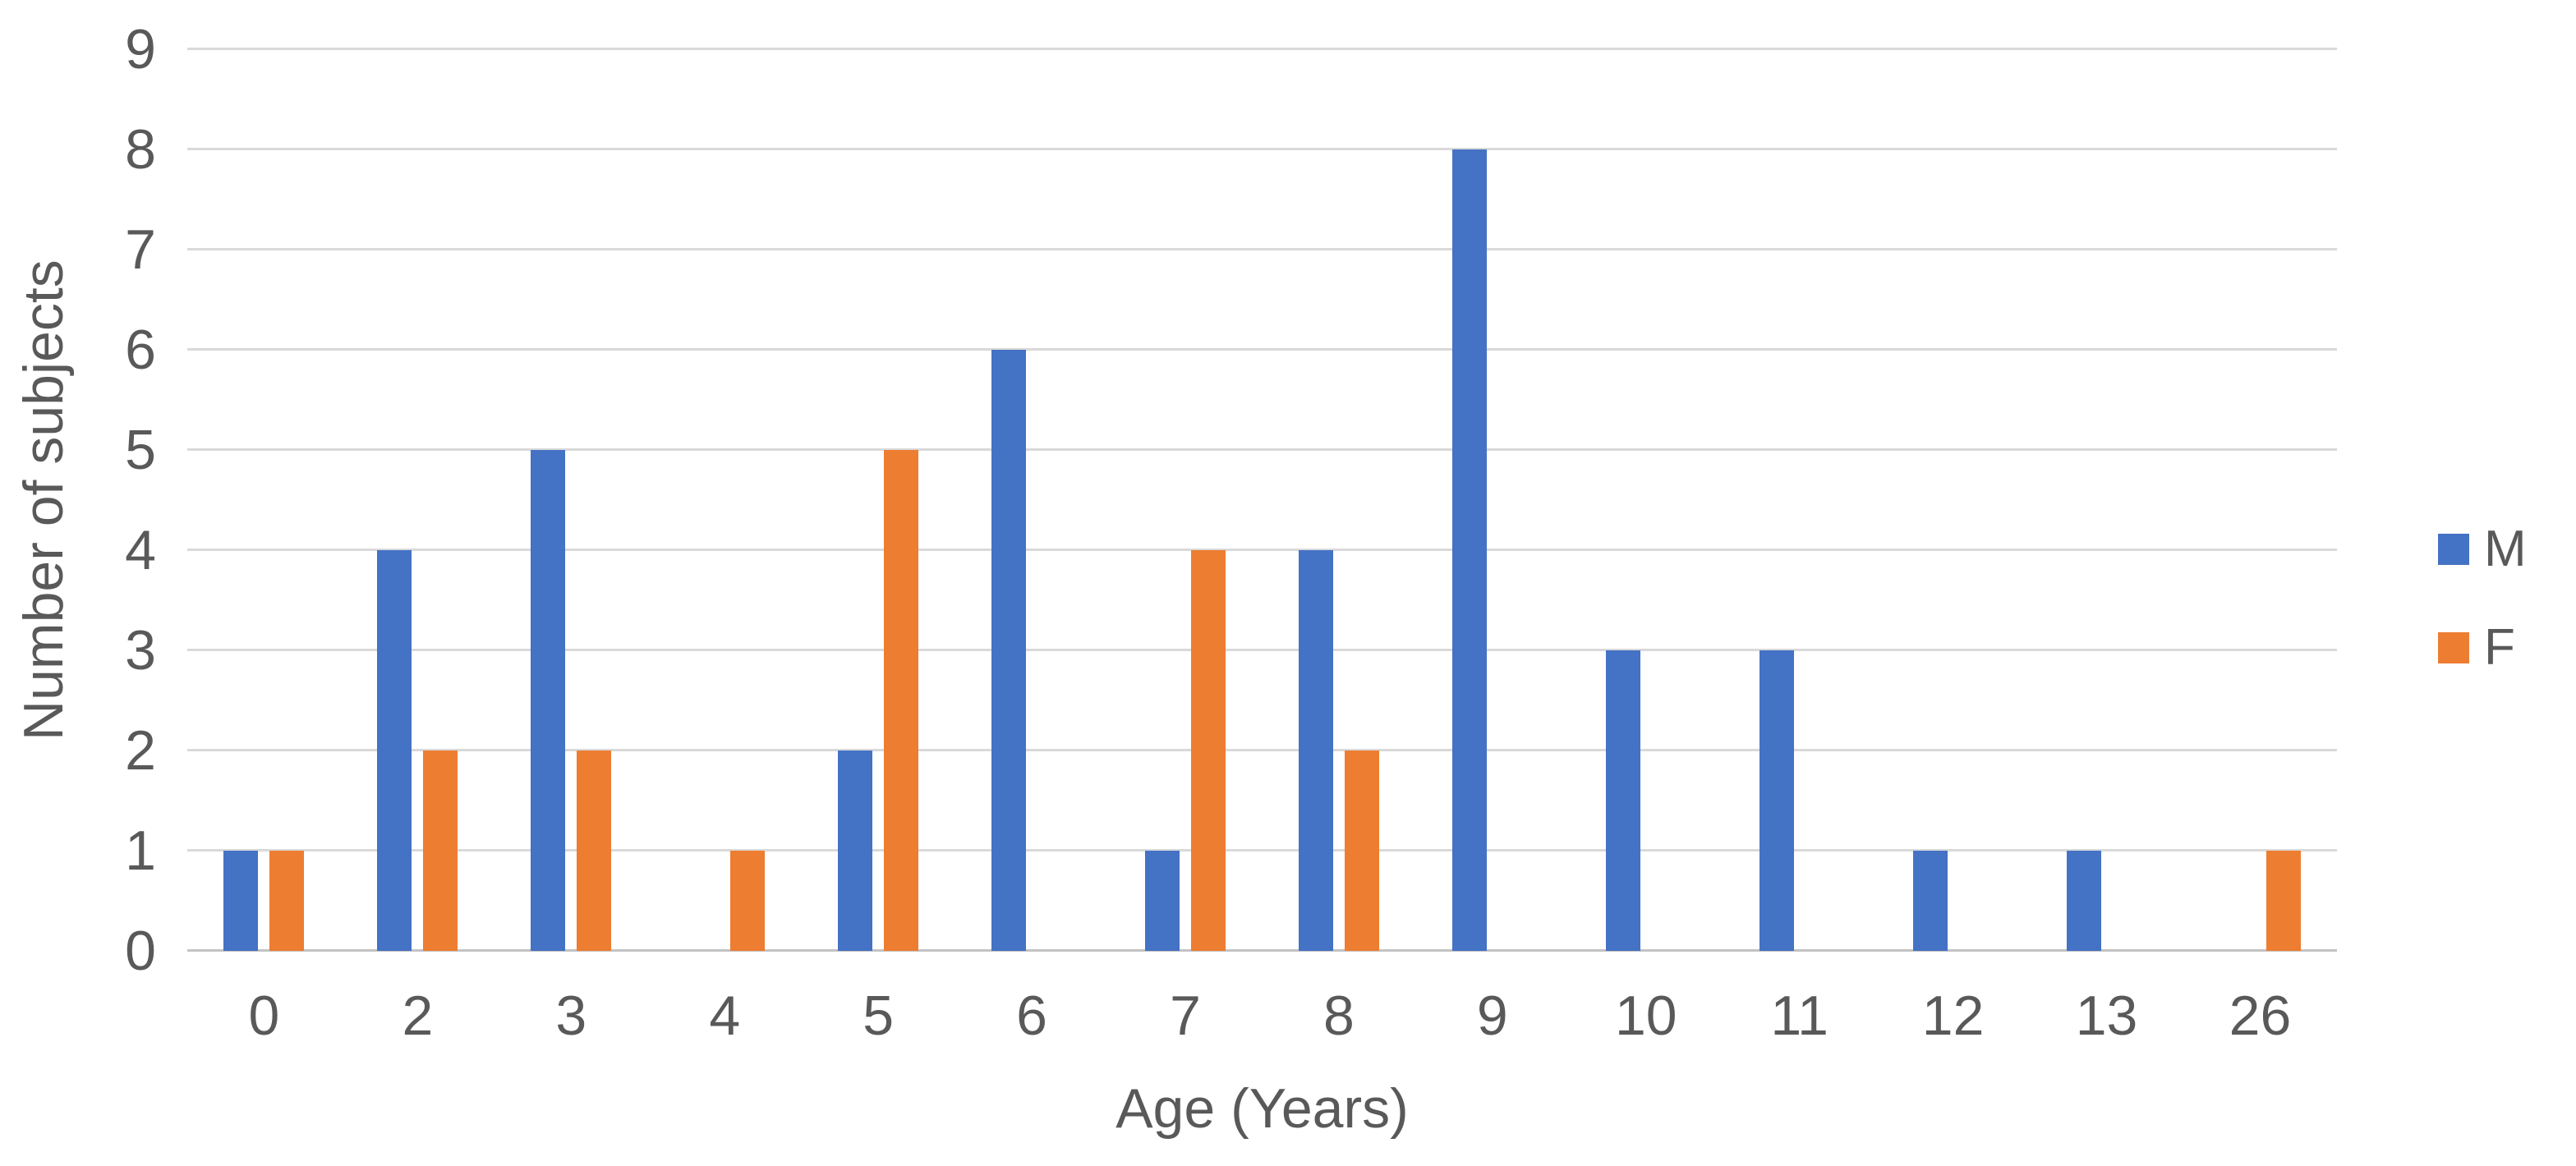 This screenshot has height=1166, width=2576. I want to click on x-axis-tick-labels: 0 2 3 4 5 6 7 8 9 10 11 12 13 26, so click(1262, 1016).